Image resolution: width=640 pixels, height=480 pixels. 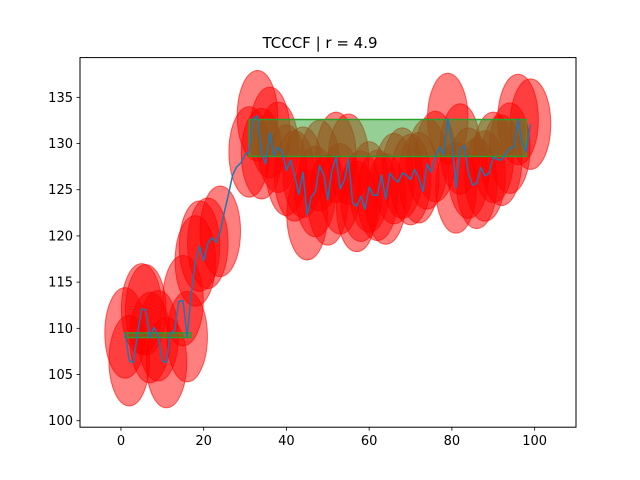 What do you see at coordinates (369, 441) in the screenshot?
I see `x-tick-label: 60` at bounding box center [369, 441].